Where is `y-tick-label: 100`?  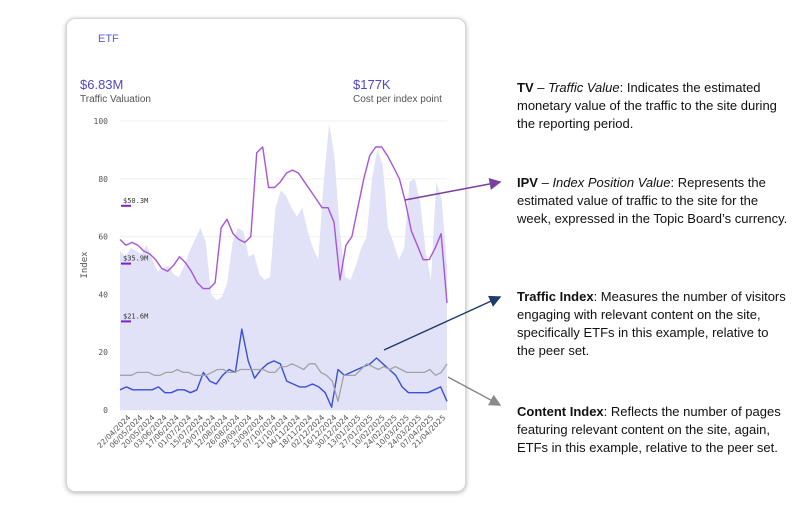
y-tick-label: 100 is located at coordinates (101, 121).